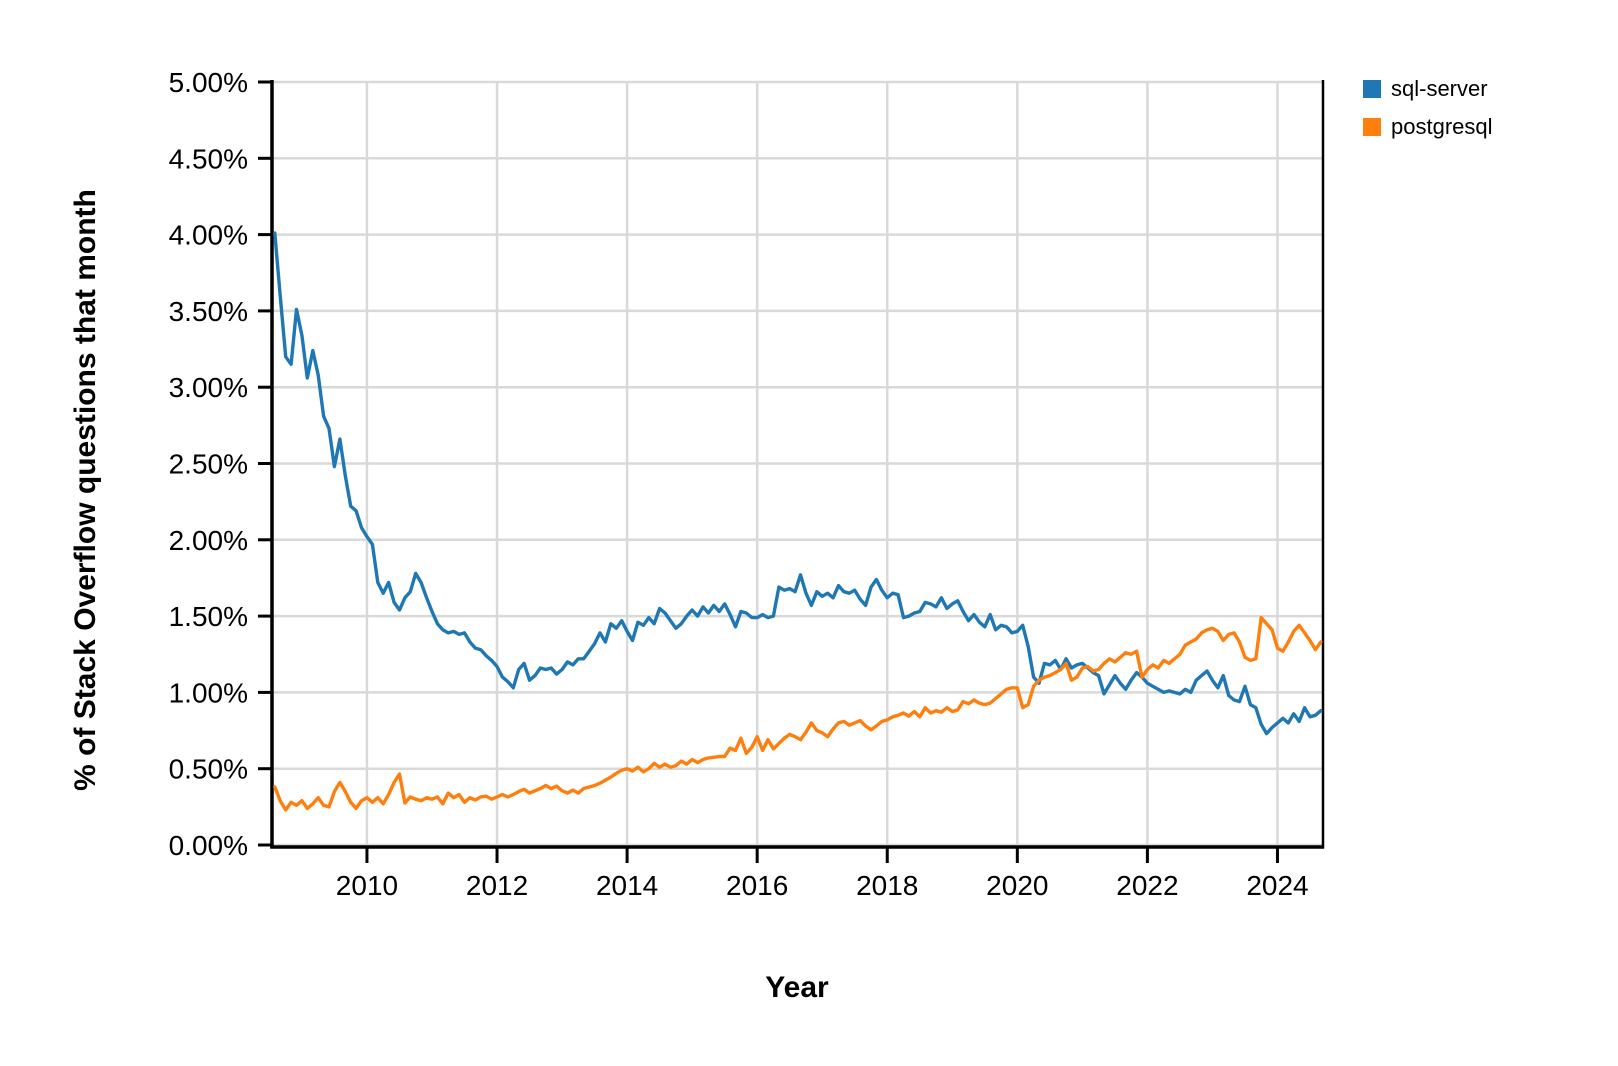  I want to click on y-tick-label: 5.00%, so click(208, 82).